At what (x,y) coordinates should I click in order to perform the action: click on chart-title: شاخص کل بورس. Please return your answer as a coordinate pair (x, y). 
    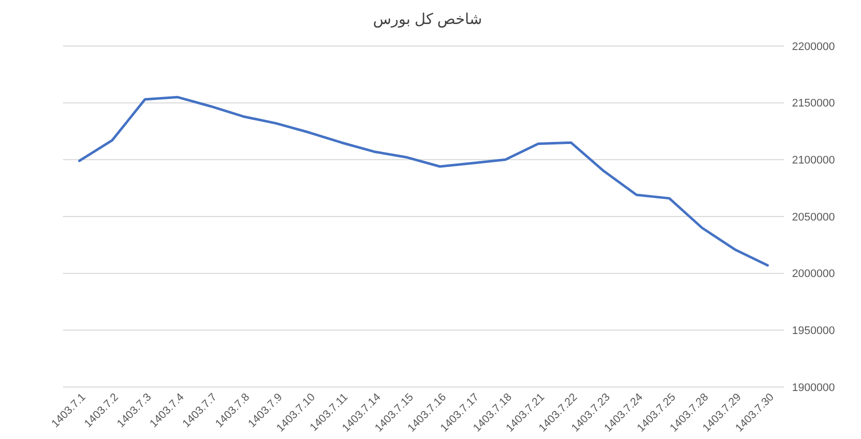
    Looking at the image, I should click on (427, 19).